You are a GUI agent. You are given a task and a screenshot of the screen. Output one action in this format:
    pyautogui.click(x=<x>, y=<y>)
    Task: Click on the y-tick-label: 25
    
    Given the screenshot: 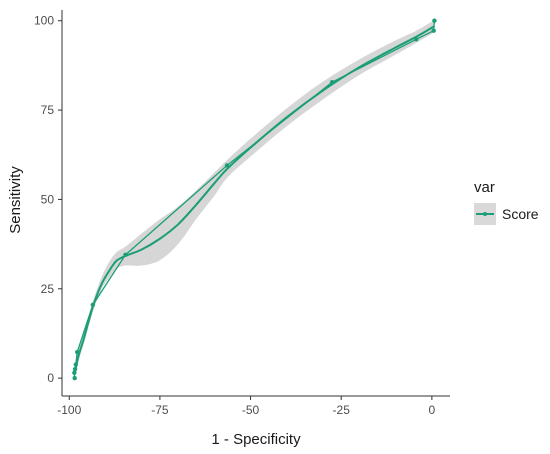 What is the action you would take?
    pyautogui.click(x=48, y=289)
    